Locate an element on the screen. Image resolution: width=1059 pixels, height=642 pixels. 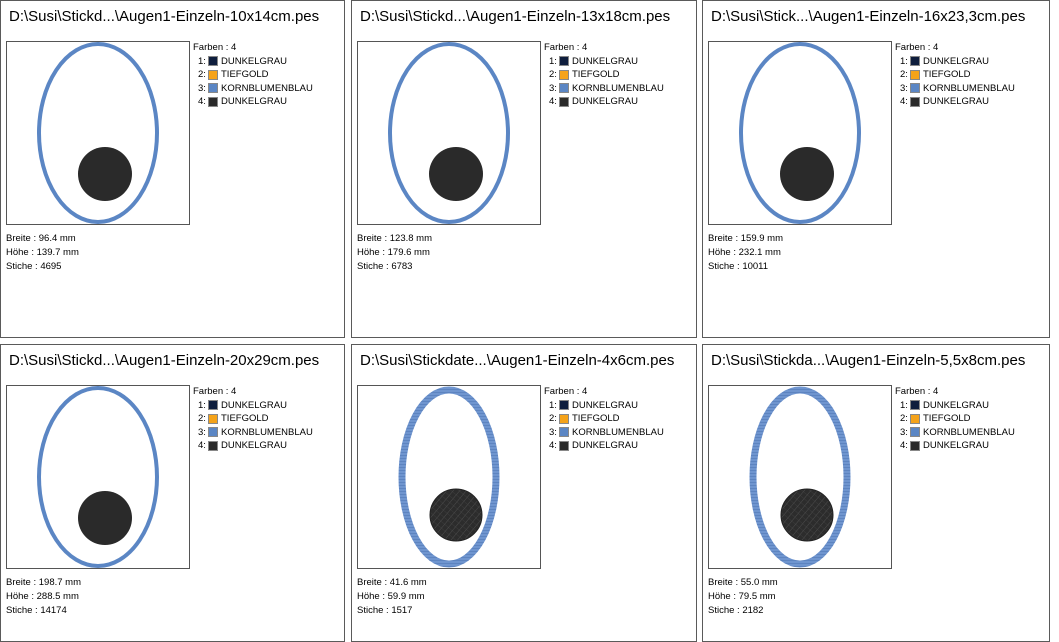
width-value: Breite : 159.9 mm is located at coordinates (745, 238).